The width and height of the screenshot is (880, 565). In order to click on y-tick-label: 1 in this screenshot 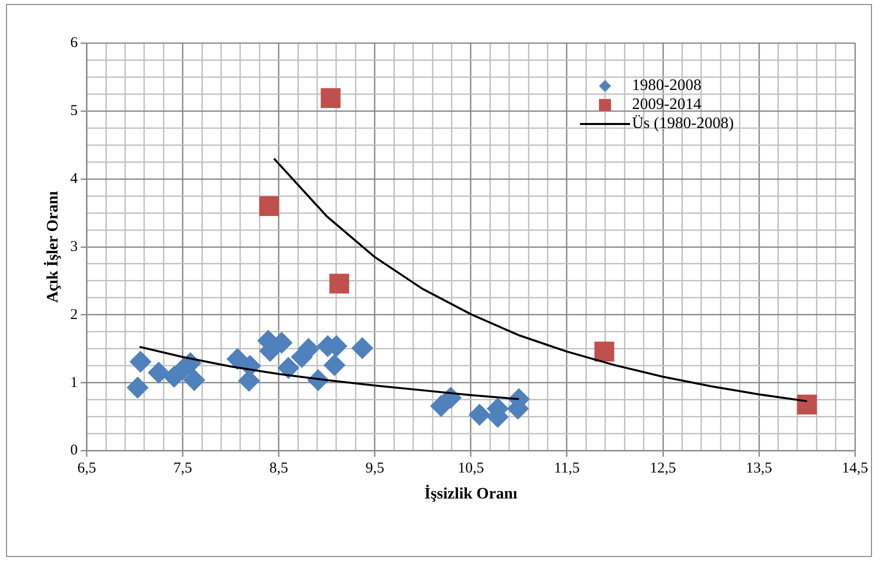, I will do `click(74, 382)`.